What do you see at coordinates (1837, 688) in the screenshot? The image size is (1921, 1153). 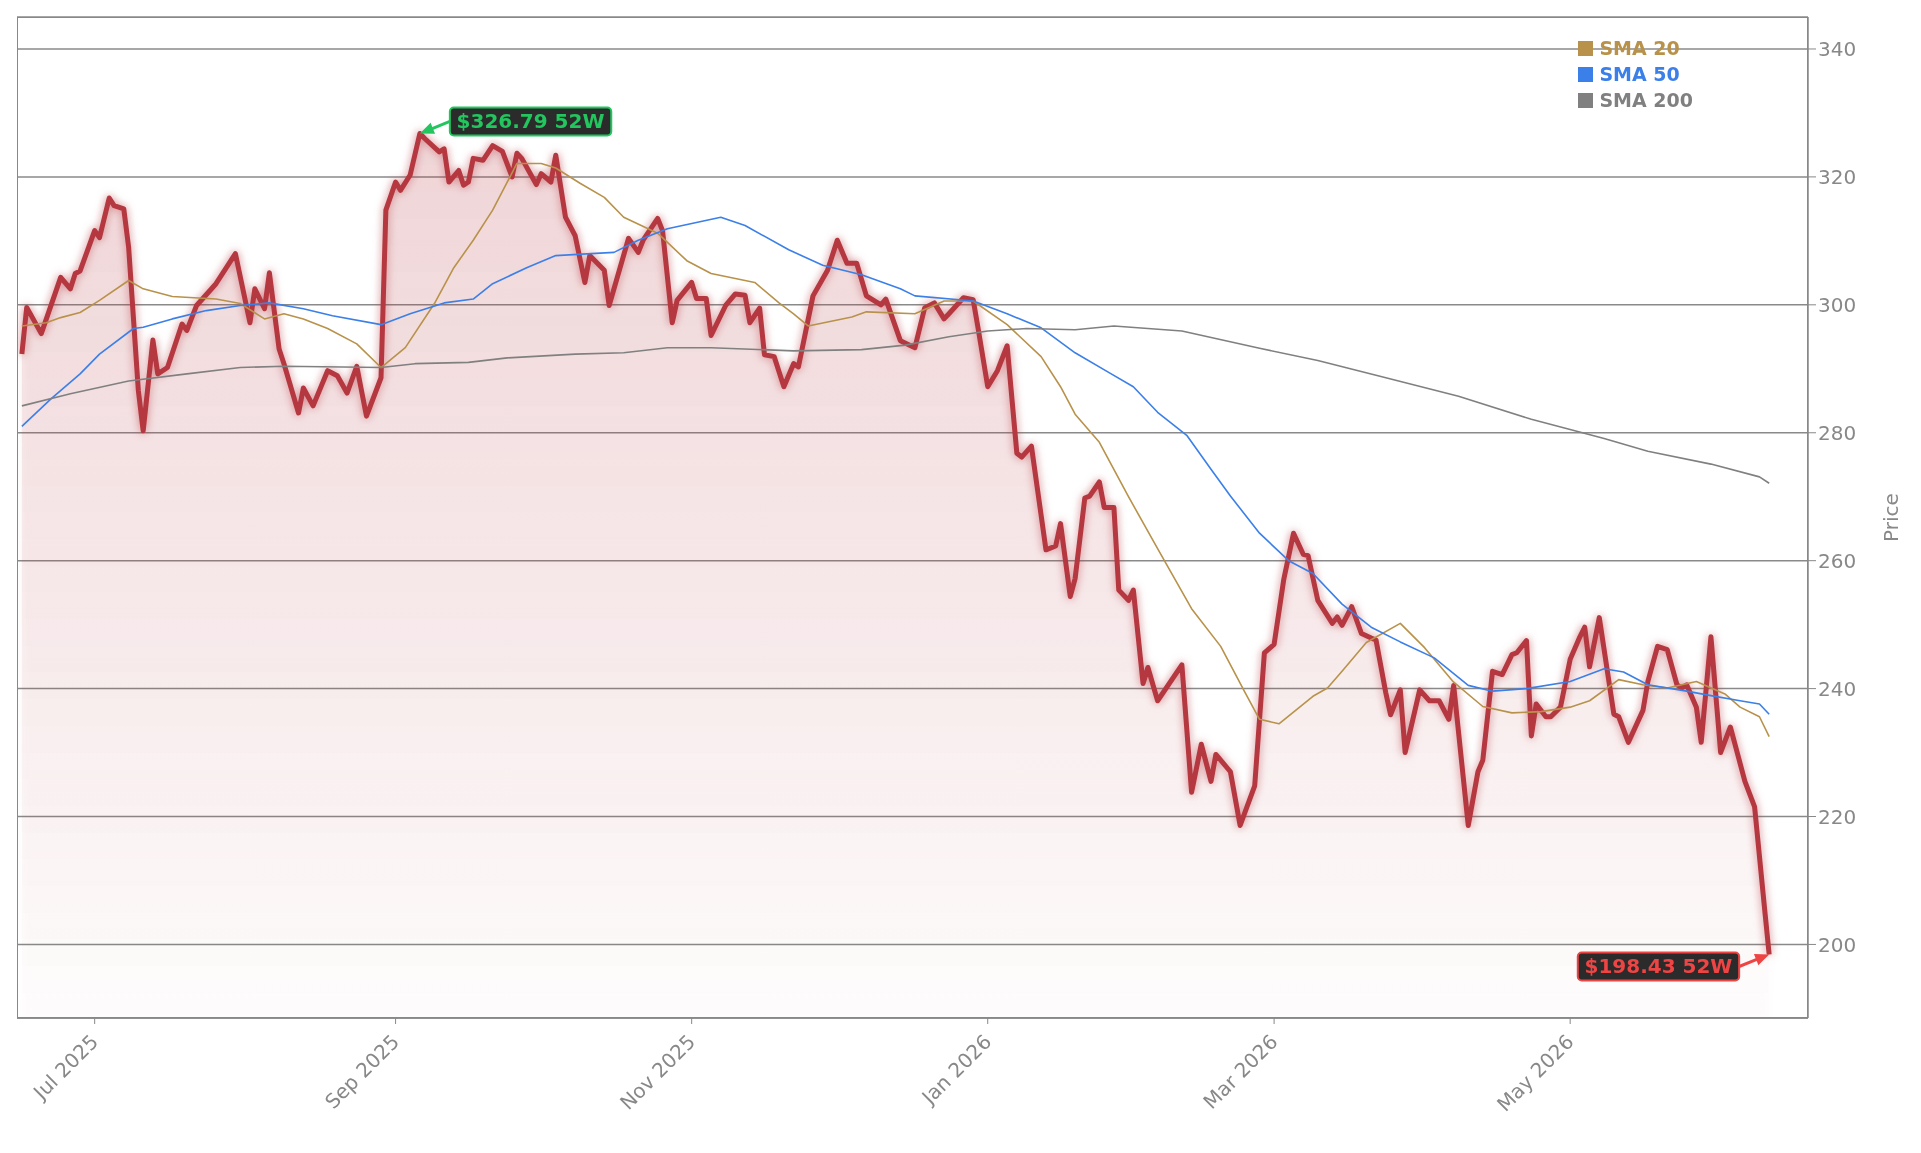 I see `y-tick-label: 240` at bounding box center [1837, 688].